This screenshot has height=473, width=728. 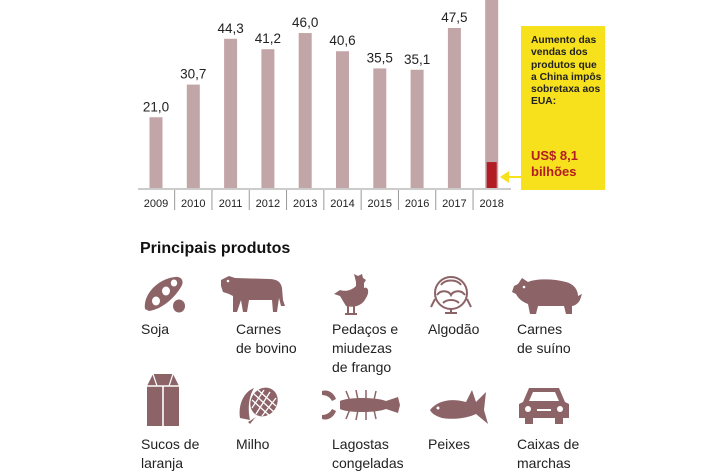 What do you see at coordinates (259, 405) in the screenshot?
I see `corn-icon` at bounding box center [259, 405].